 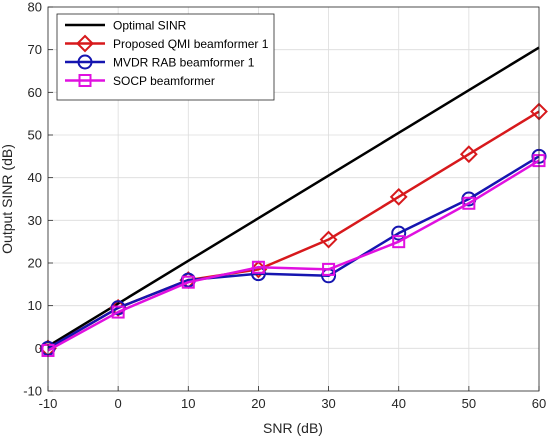 I want to click on y-tick-label: 0, so click(x=38, y=348).